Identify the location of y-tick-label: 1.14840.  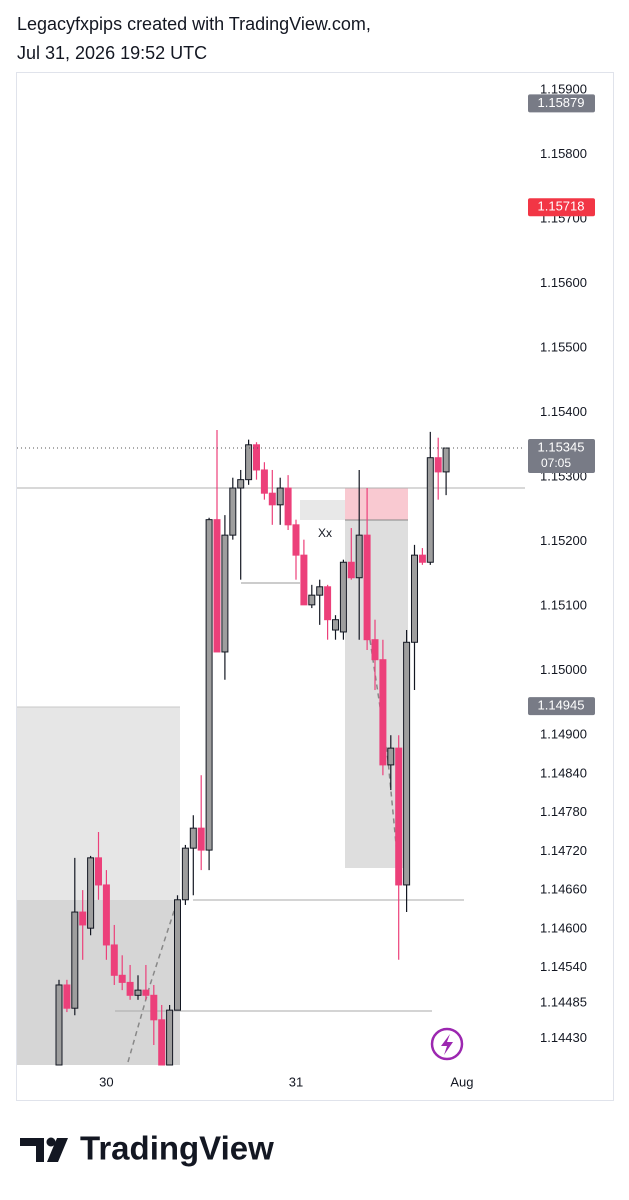
(563, 772).